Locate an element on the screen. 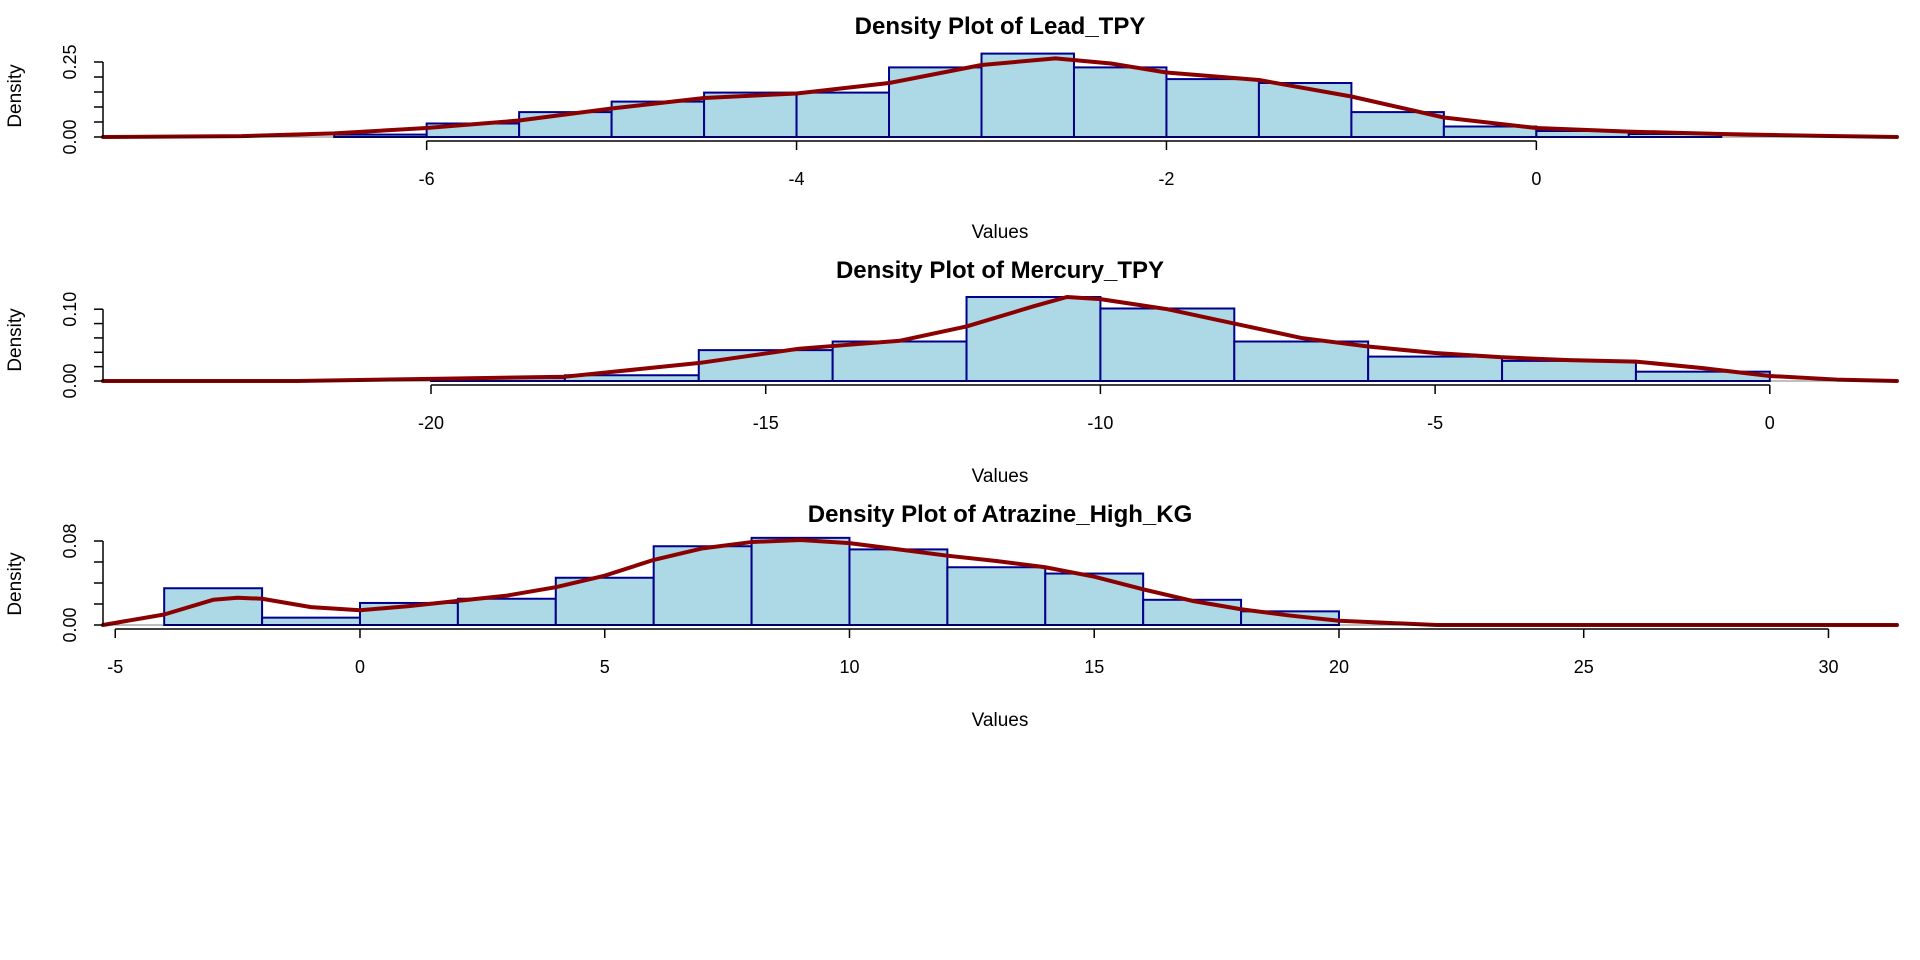 This screenshot has width=1920, height=960. x-tick-label: 5 is located at coordinates (605, 667).